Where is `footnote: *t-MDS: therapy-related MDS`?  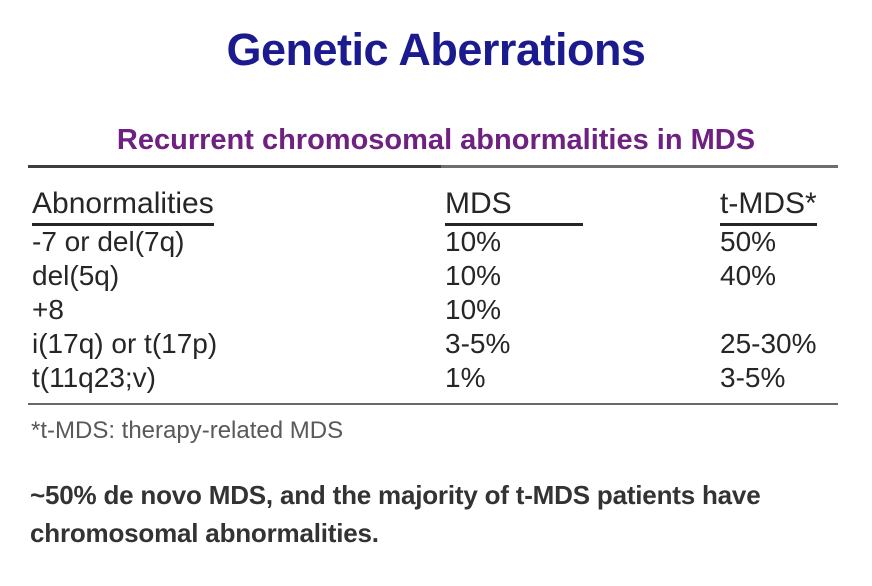
footnote: *t-MDS: therapy-related MDS is located at coordinates (187, 430).